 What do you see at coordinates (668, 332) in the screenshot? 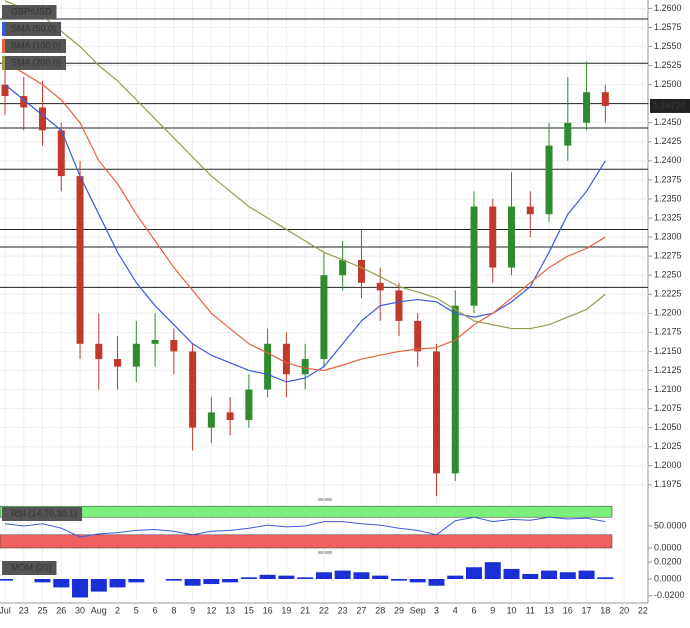
I see `y-tick-label: 1.2175` at bounding box center [668, 332].